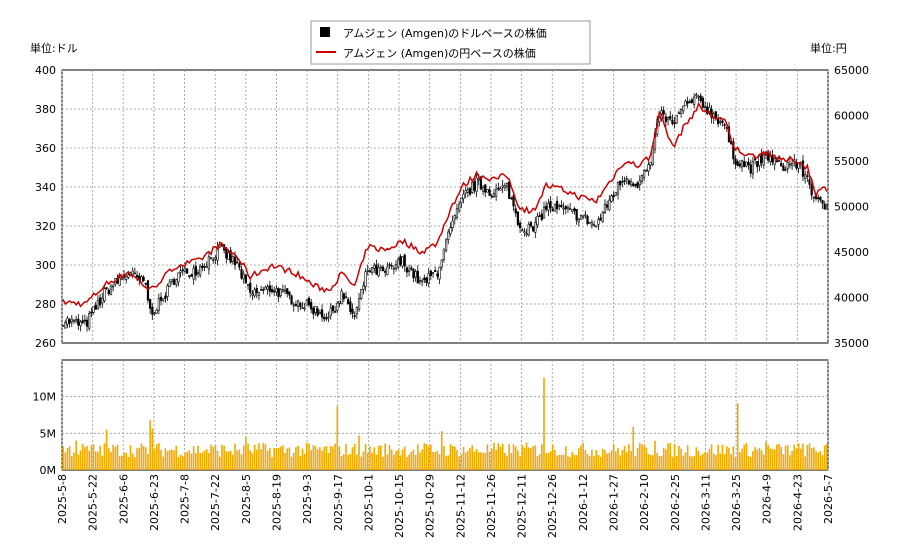  I want to click on legend-label-jpy: アムジェン (Amgen)の円ベースの株価, so click(439, 53).